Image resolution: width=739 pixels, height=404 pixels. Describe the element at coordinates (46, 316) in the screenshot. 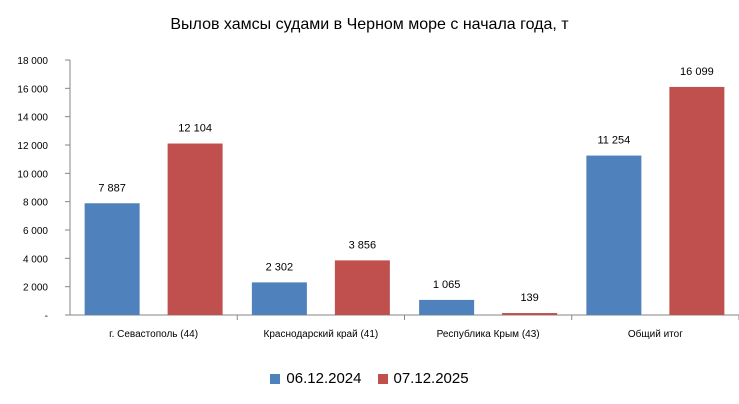

I see `y-tick-label: -` at that location.